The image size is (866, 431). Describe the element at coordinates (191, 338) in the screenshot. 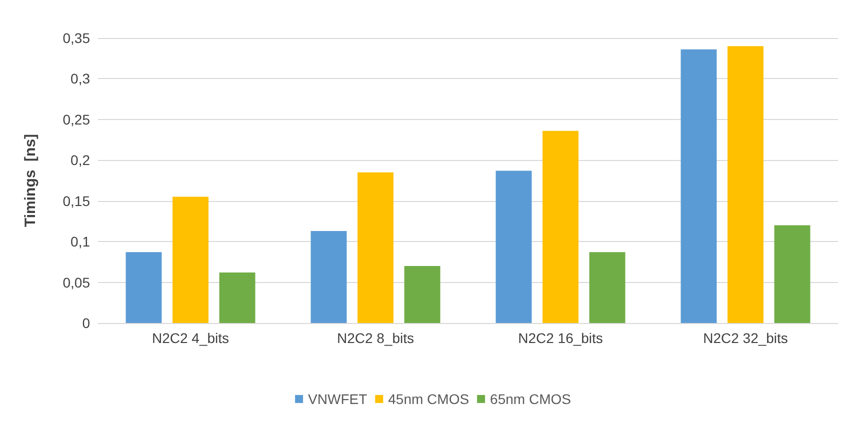

I see `x-tick-label: N2C2 4_bits` at that location.